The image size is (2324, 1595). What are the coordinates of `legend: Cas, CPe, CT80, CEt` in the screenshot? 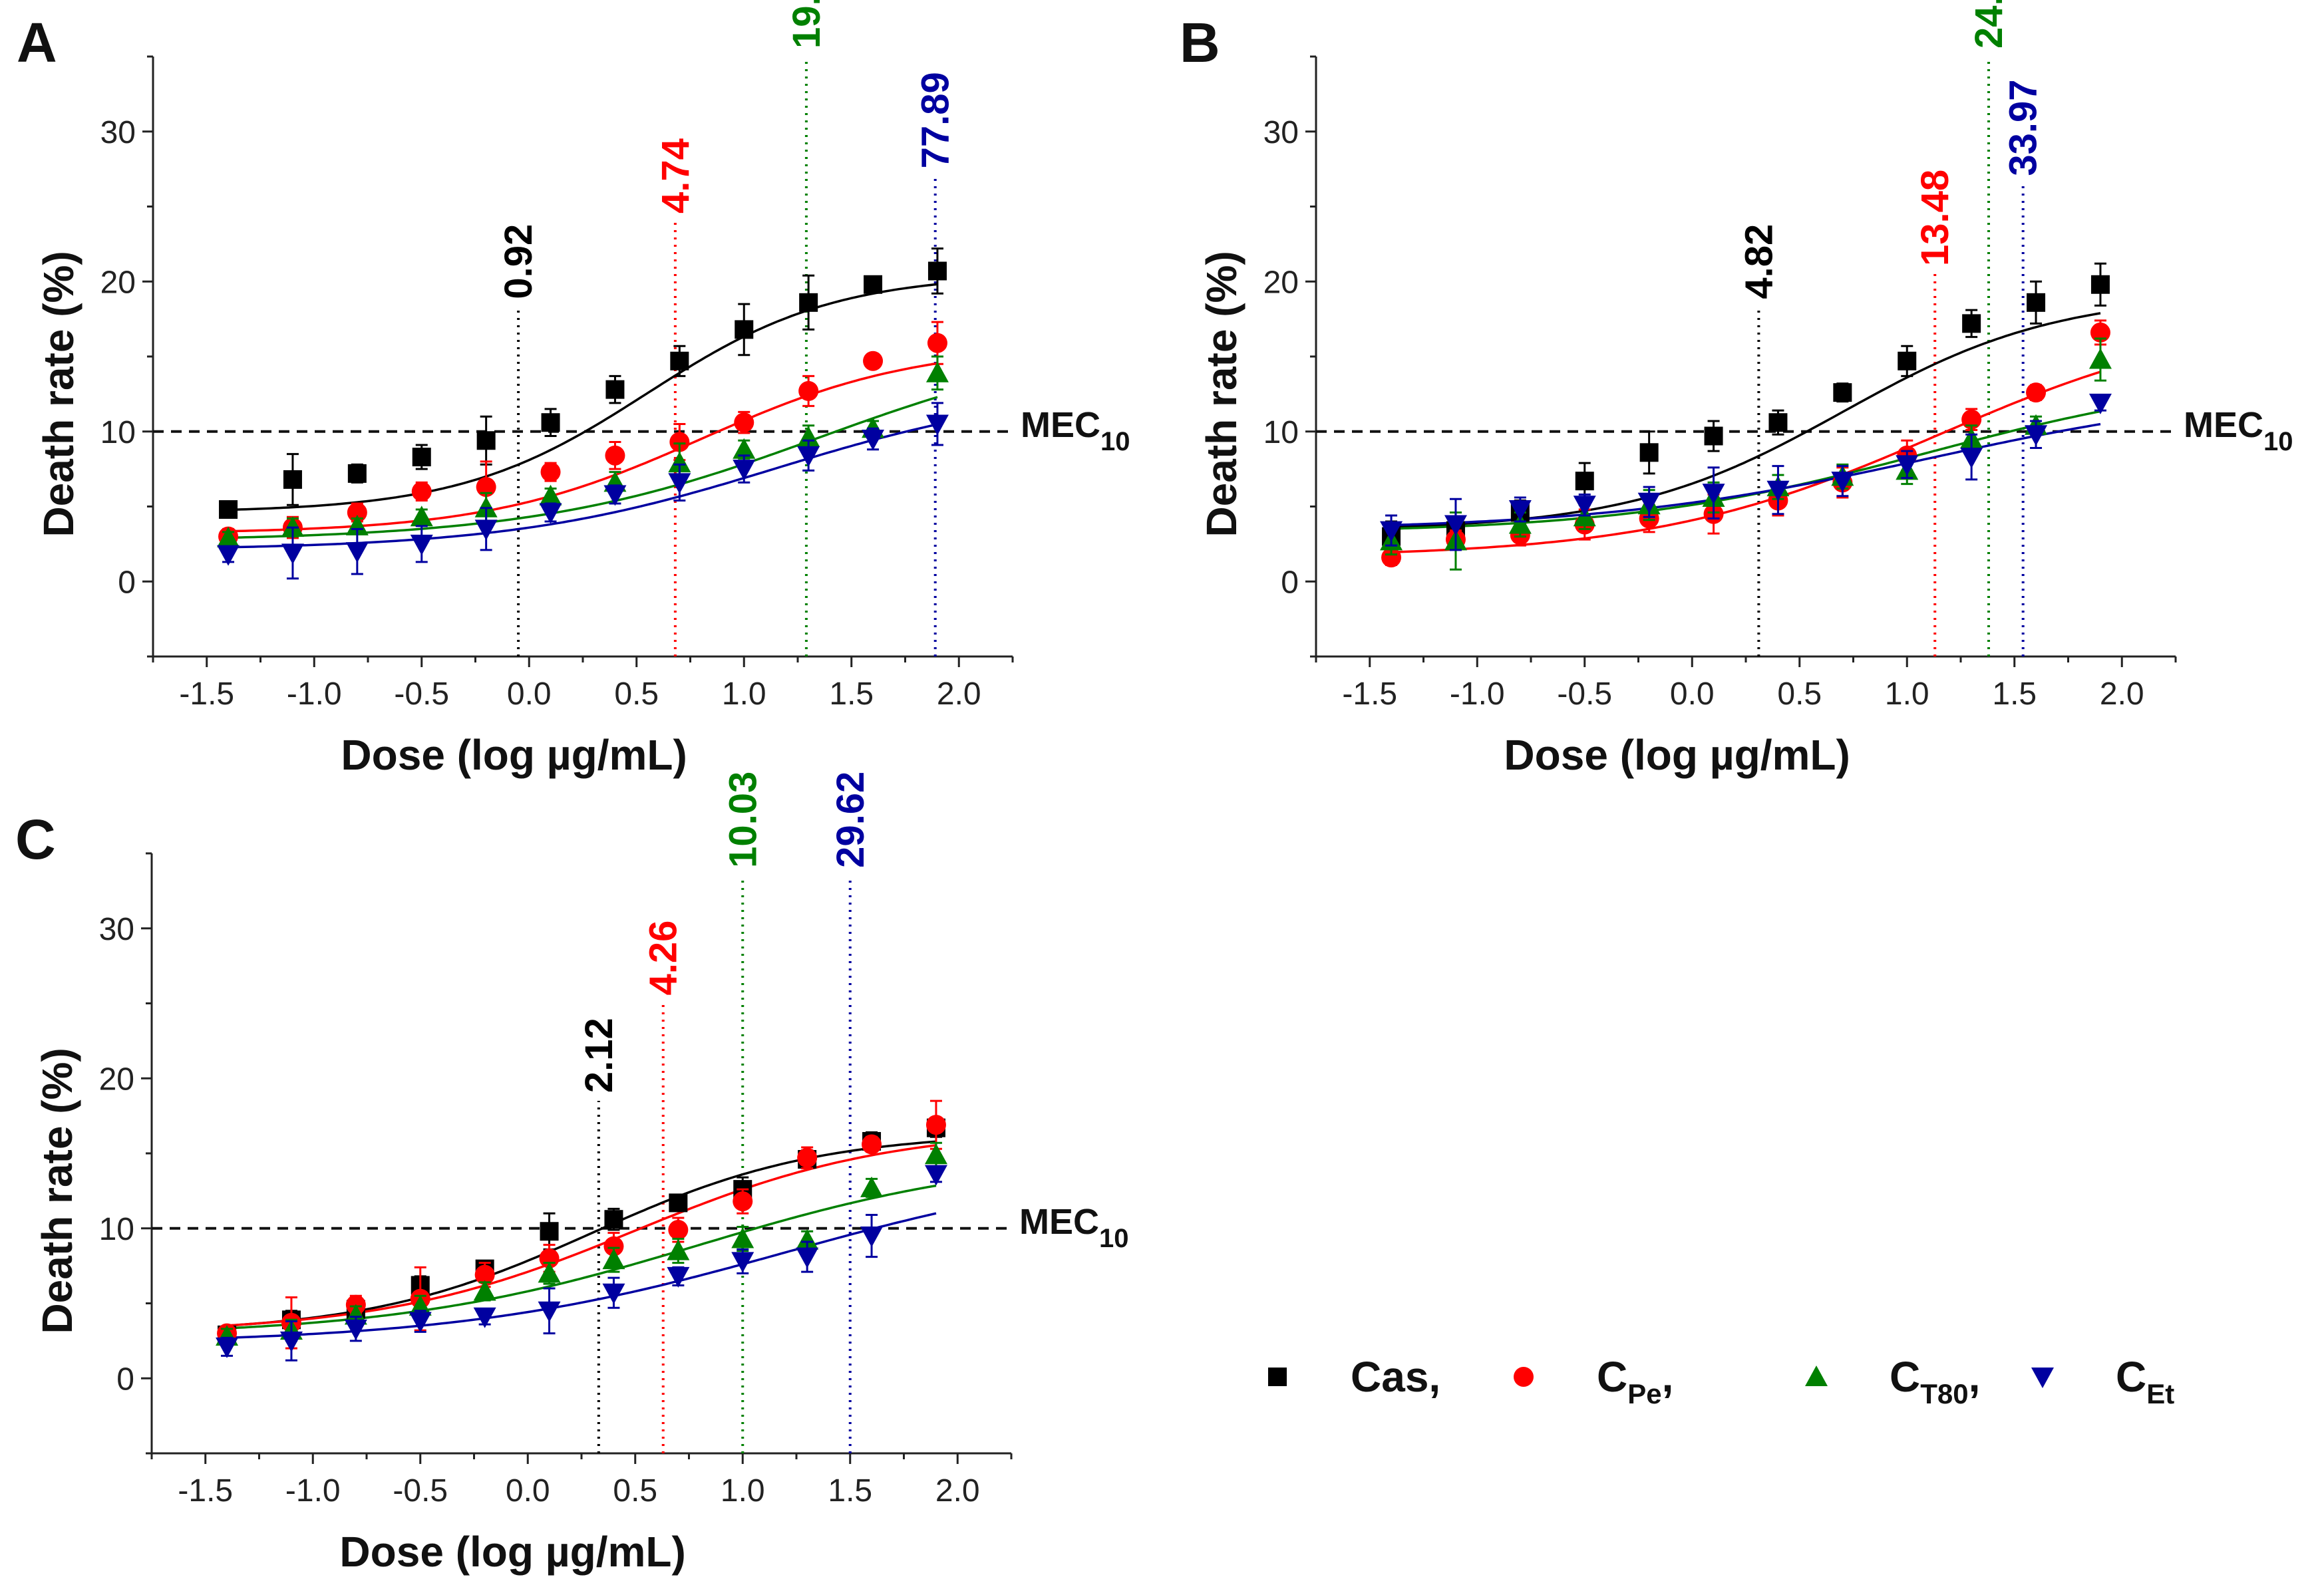 It's located at (1721, 1381).